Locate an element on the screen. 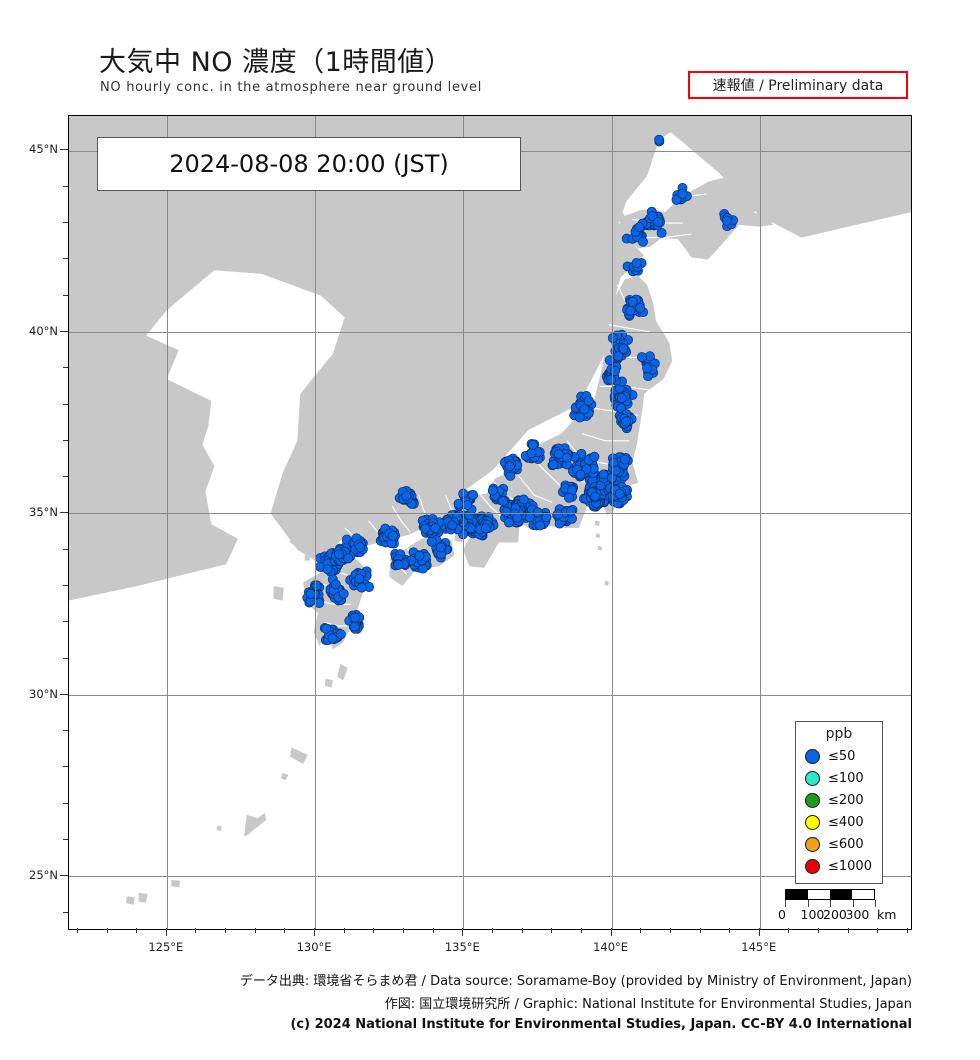  y-axis-minor-tick is located at coordinates (65, 259).